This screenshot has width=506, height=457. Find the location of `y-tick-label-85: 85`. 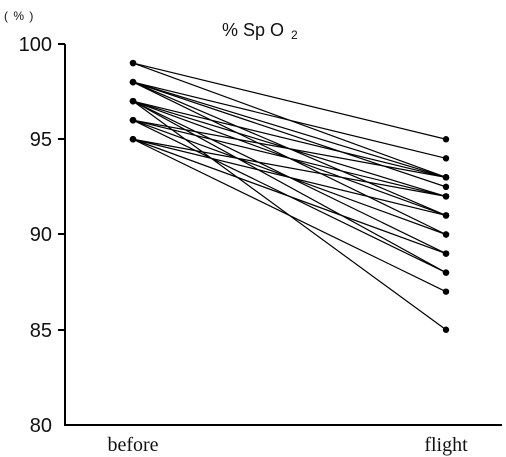

y-tick-label-85: 85 is located at coordinates (41, 331).